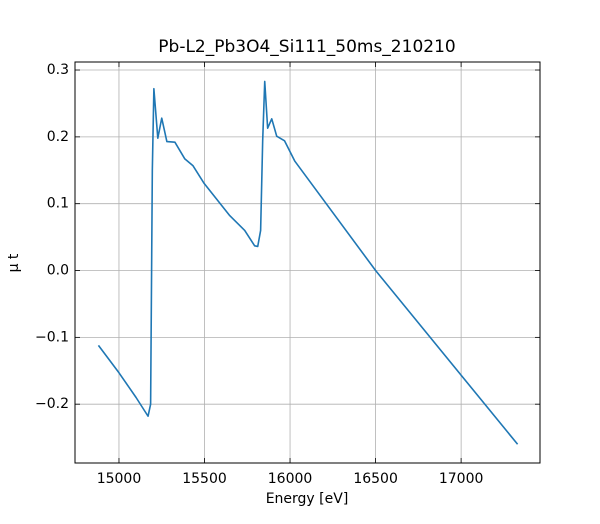 The height and width of the screenshot is (524, 600). Describe the element at coordinates (375, 479) in the screenshot. I see `x-tick-label: 16500` at that location.